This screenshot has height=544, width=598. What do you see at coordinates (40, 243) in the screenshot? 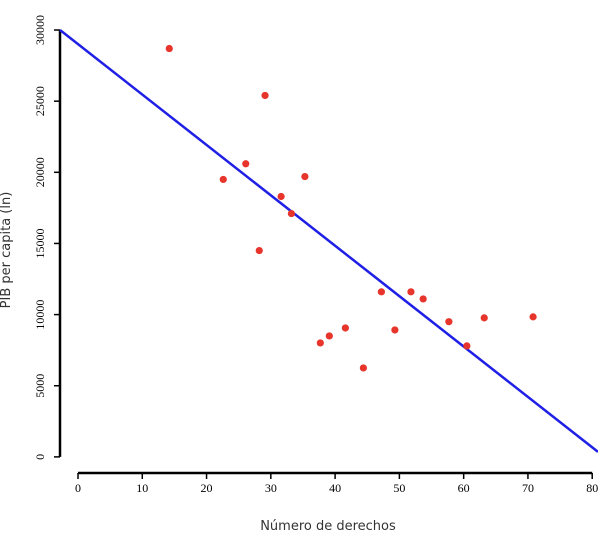
I see `y-tick-label: 15000` at bounding box center [40, 243].